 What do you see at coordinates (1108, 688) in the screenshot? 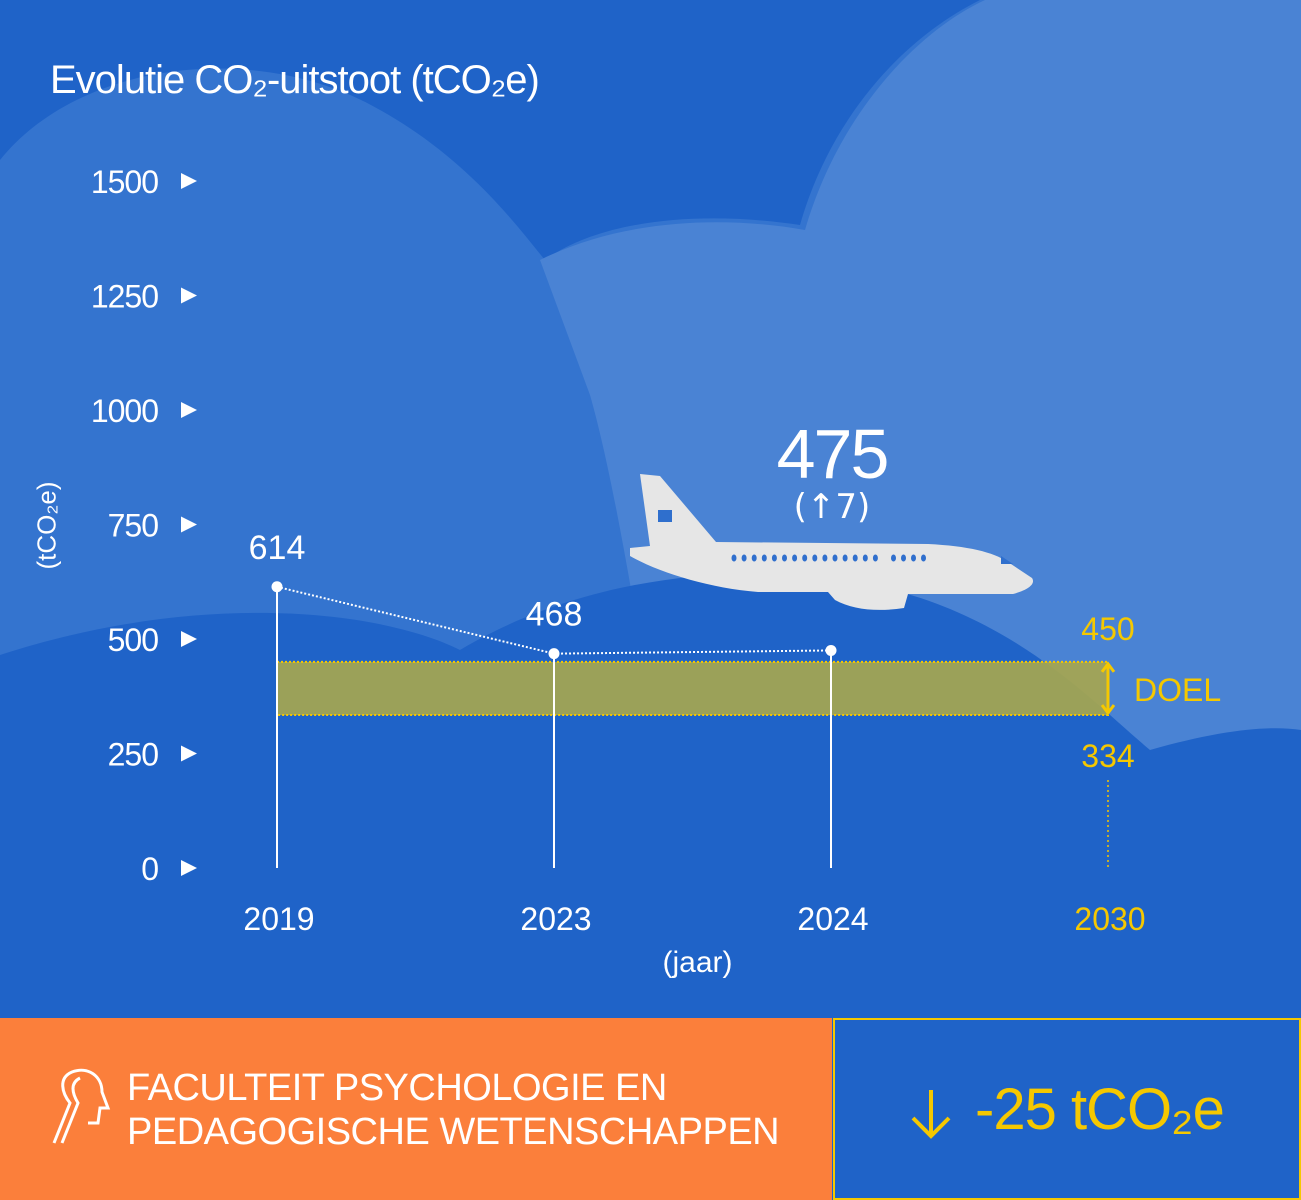
I see `target-range-arrow` at bounding box center [1108, 688].